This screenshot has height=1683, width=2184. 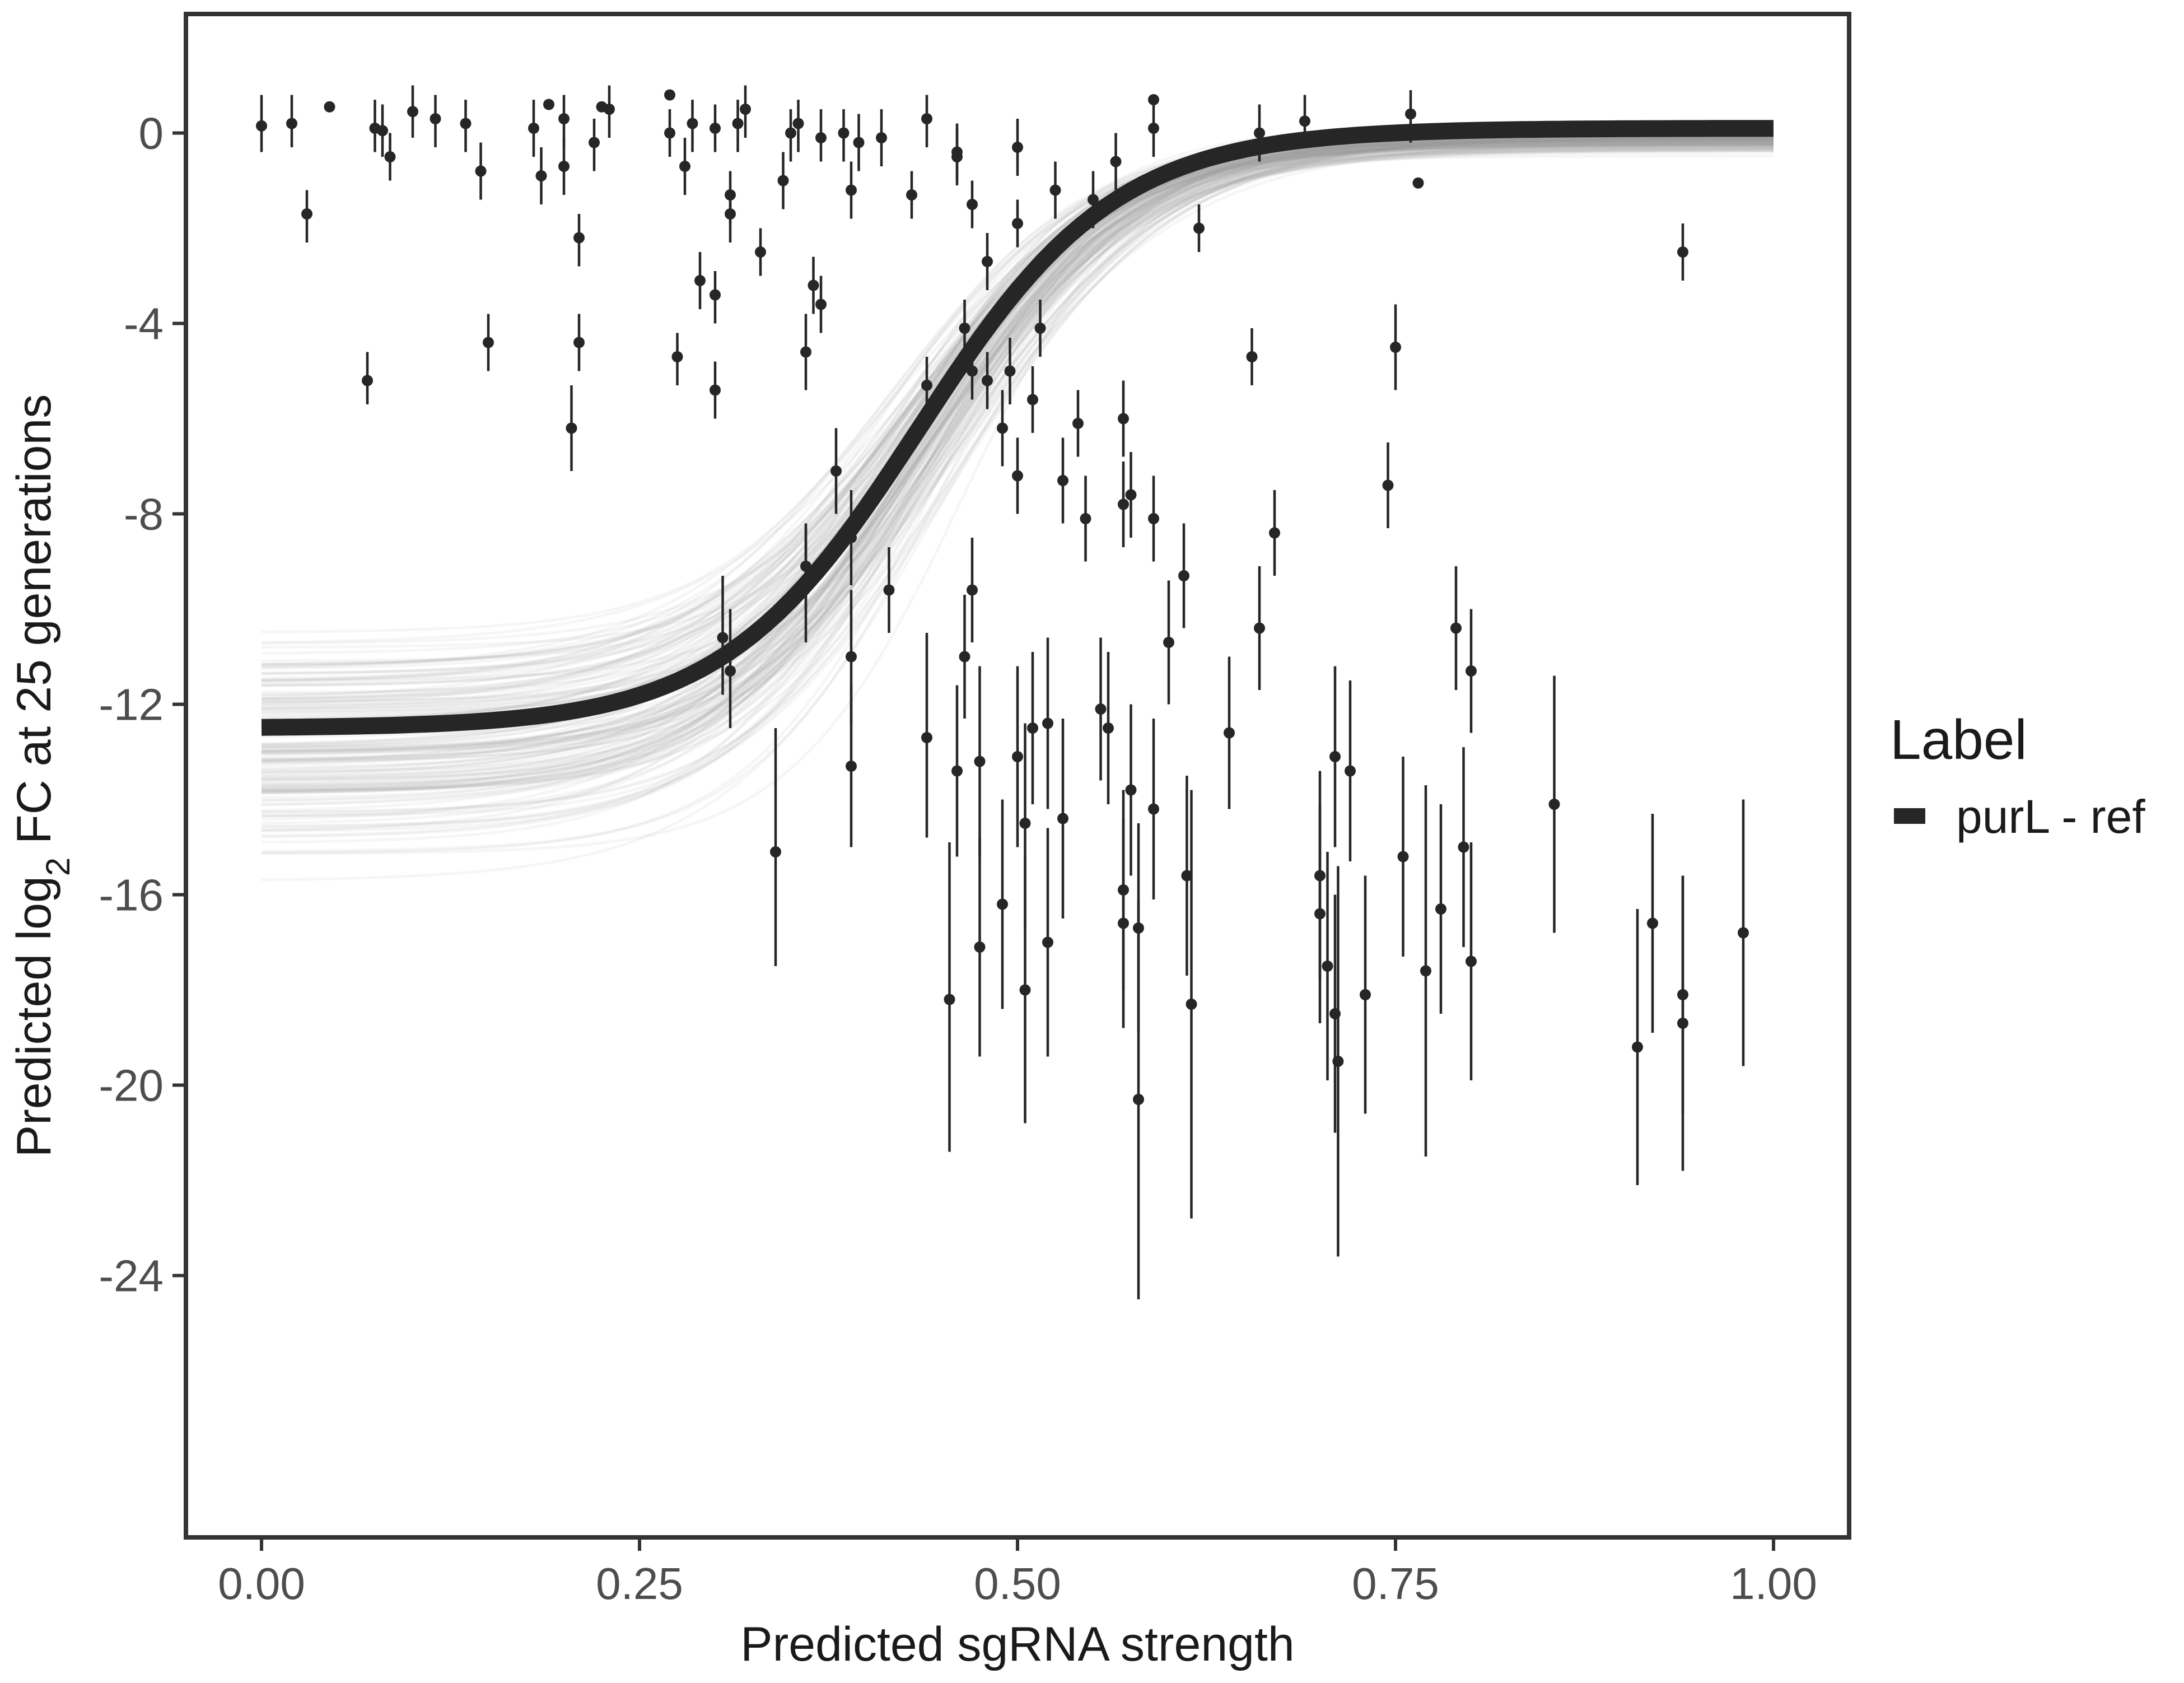 I want to click on y-tick-label: -8, so click(x=144, y=514).